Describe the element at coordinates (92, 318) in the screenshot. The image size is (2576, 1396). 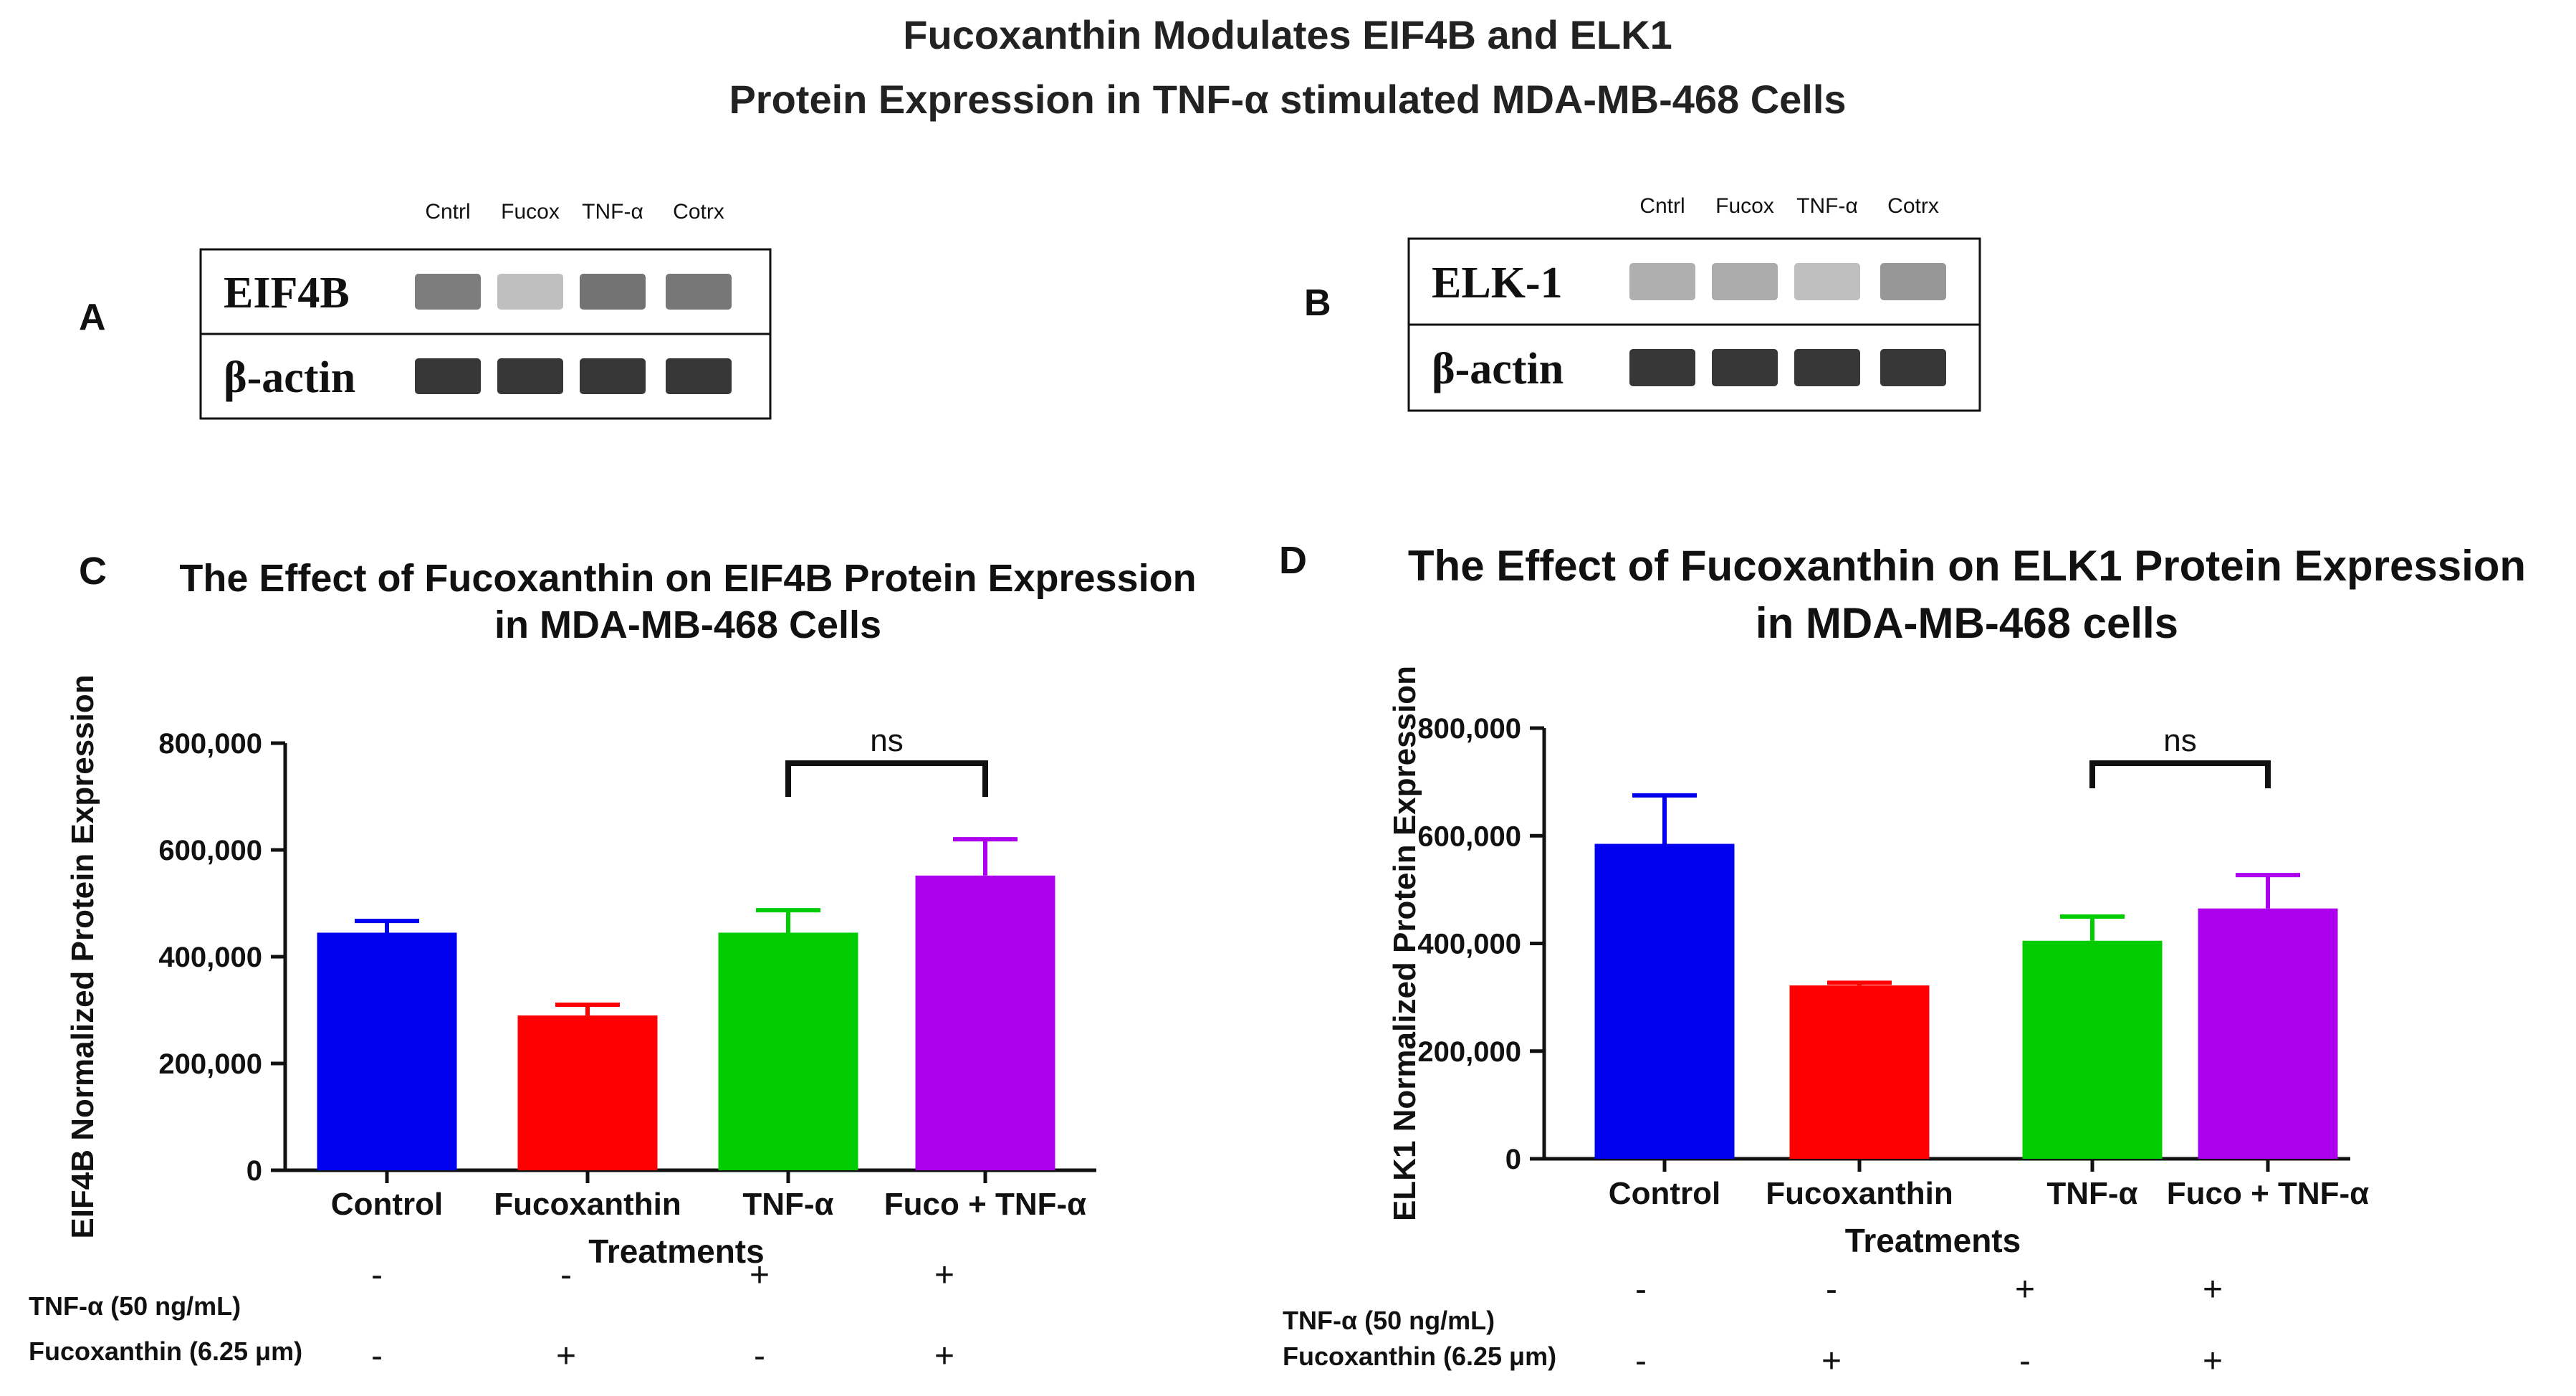
I see `panel-letter: A` at that location.